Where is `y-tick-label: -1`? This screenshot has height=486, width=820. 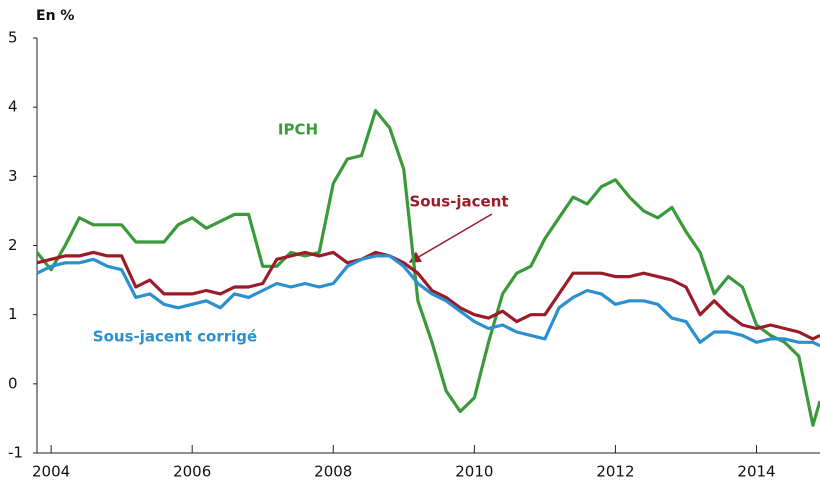 y-tick-label: -1 is located at coordinates (15, 453).